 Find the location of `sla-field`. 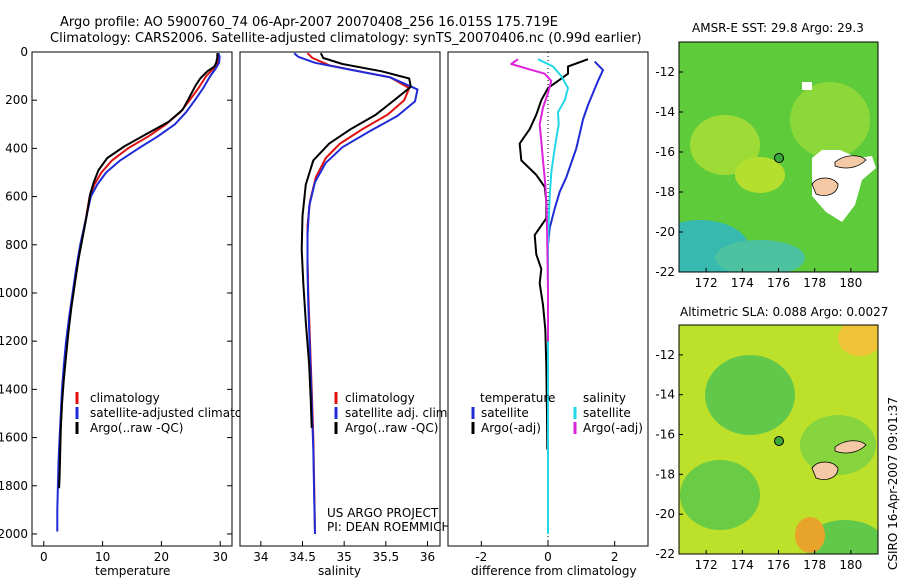

sla-field is located at coordinates (778, 439).